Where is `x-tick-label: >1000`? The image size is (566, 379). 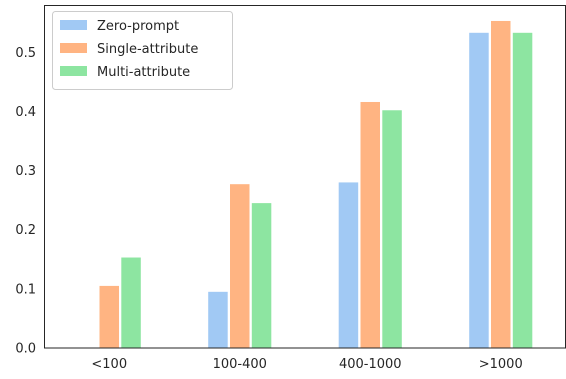
x-tick-label: >1000 is located at coordinates (501, 364).